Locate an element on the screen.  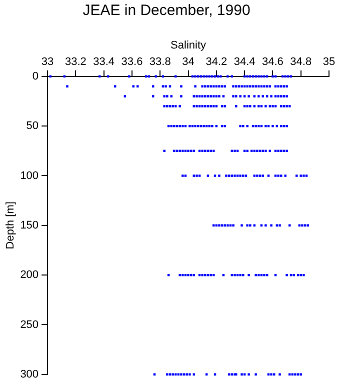
y-tick-label: 50 is located at coordinates (32, 126).